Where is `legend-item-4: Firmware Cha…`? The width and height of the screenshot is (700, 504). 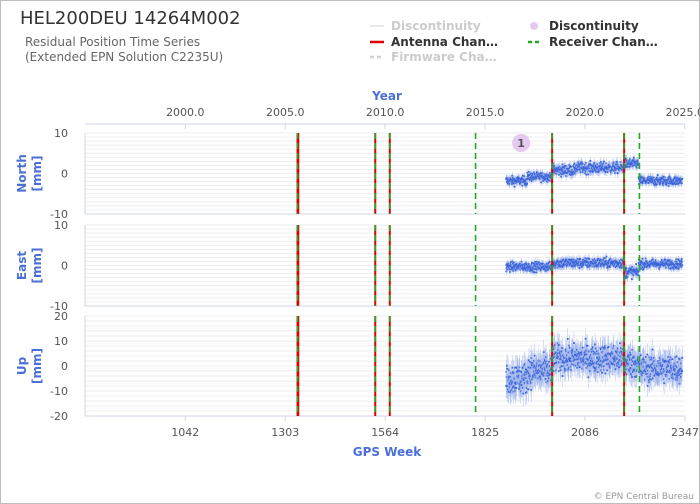
legend-item-4: Firmware Cha… is located at coordinates (433, 57).